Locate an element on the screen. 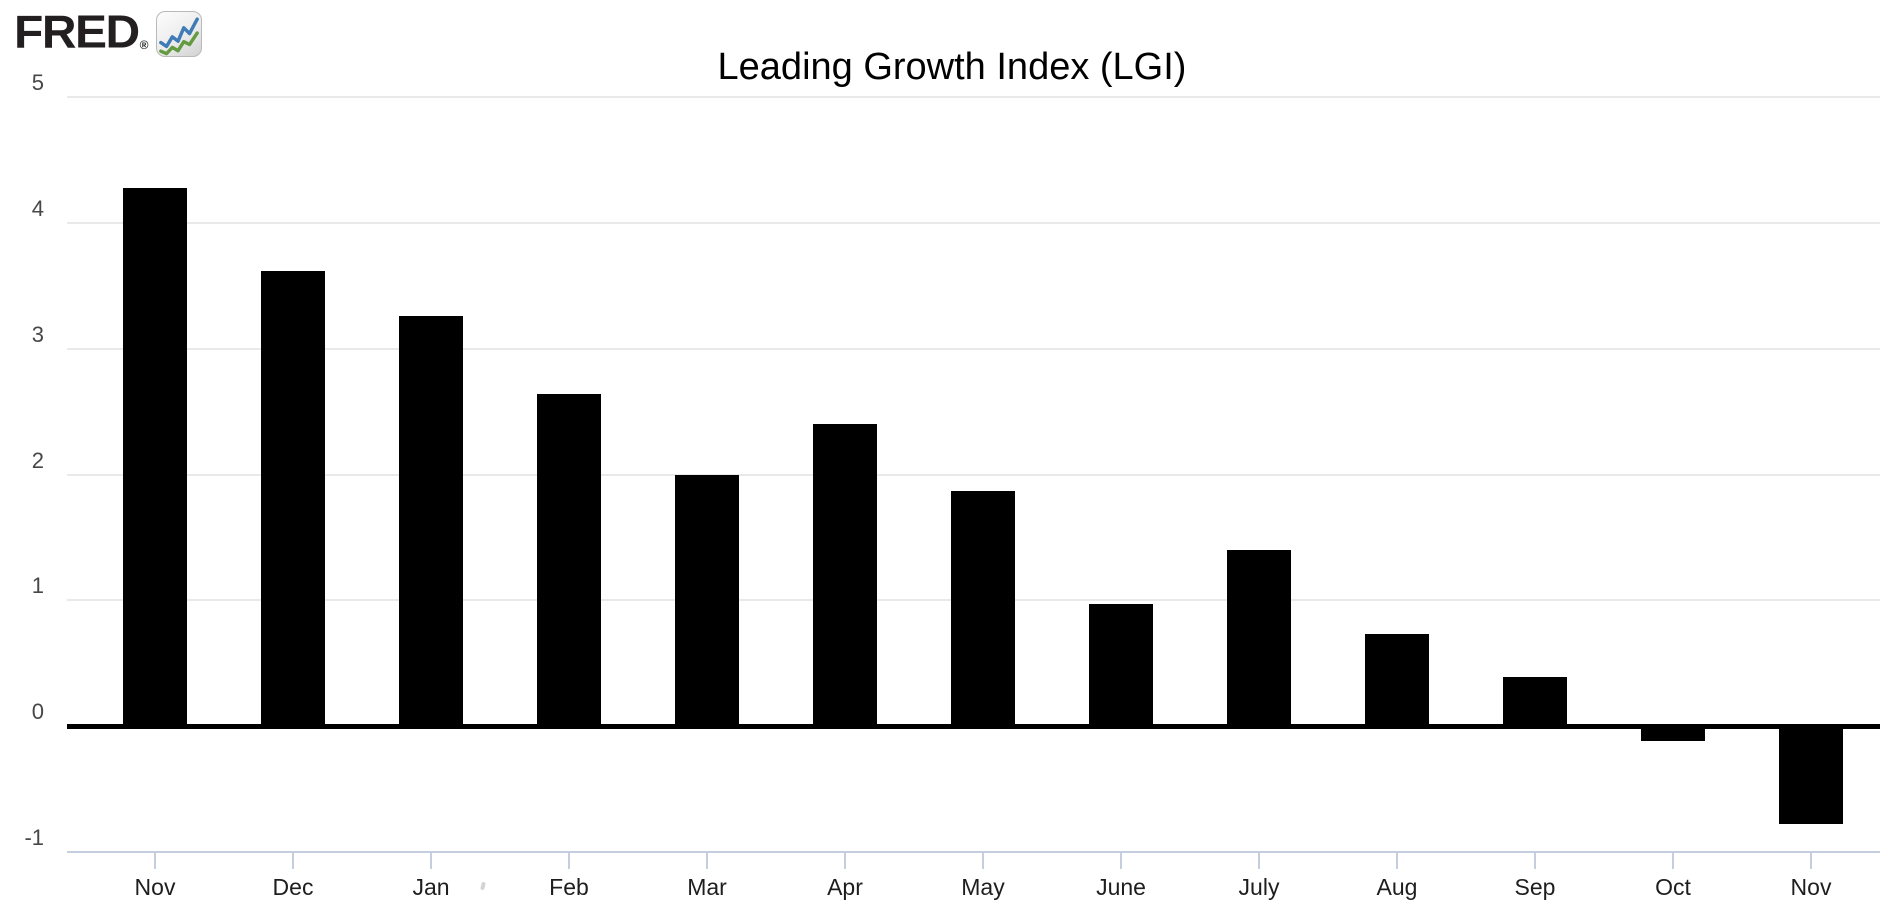 The image size is (1904, 914). x-axis-label: Jan is located at coordinates (431, 887).